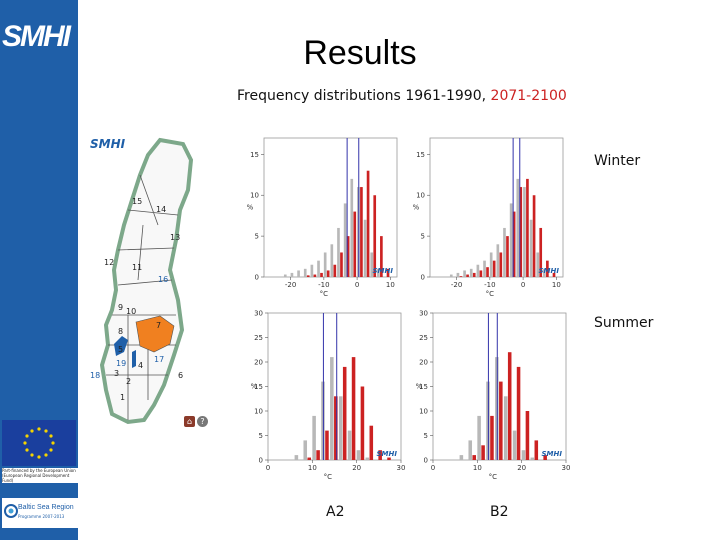 Image resolution: width=720 pixels, height=540 pixels. What do you see at coordinates (426, 461) in the screenshot?
I see `ytick-label-3-0: 0` at bounding box center [426, 461].